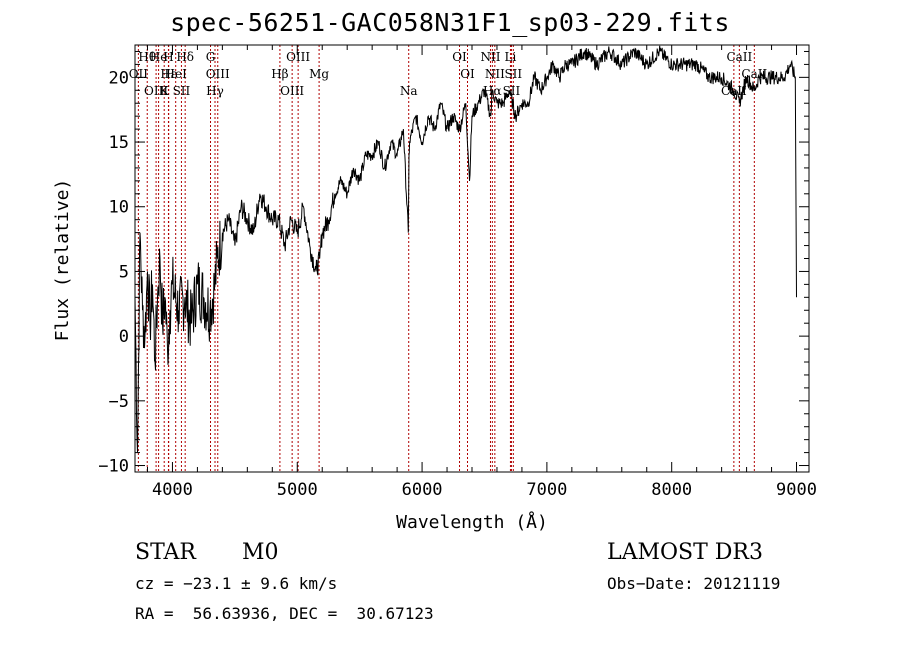  Describe the element at coordinates (168, 57) in the screenshot. I see `line-marker-label: H` at that location.